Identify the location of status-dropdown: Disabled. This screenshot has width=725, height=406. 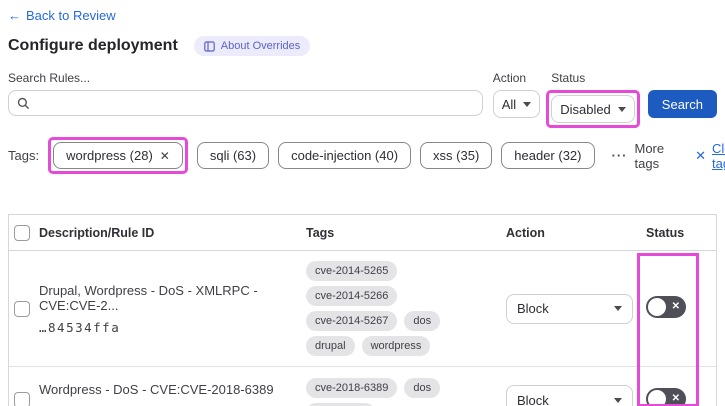
(593, 109).